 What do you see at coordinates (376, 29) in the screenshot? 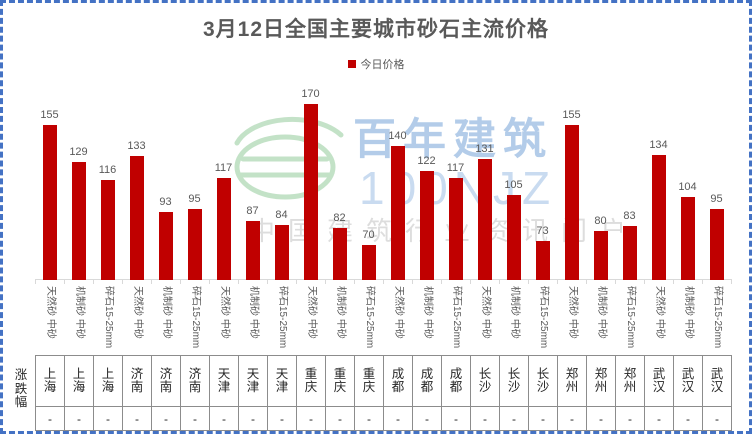
I see `chart-title: 3月12日全国主要城市砂石主流价格` at bounding box center [376, 29].